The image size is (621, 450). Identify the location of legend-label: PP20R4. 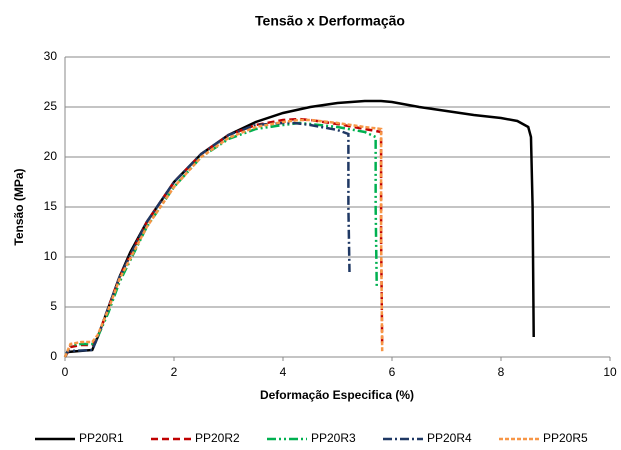
(449, 438).